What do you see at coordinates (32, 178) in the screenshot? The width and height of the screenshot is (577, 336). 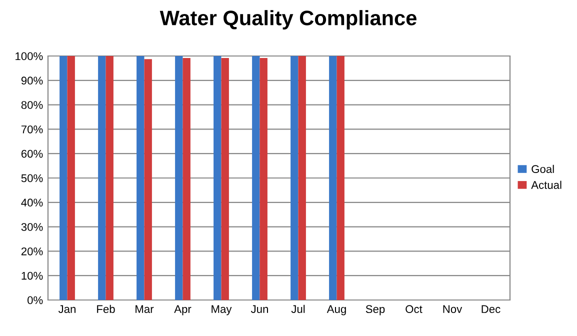 I see `y-tick-label: 50%` at bounding box center [32, 178].